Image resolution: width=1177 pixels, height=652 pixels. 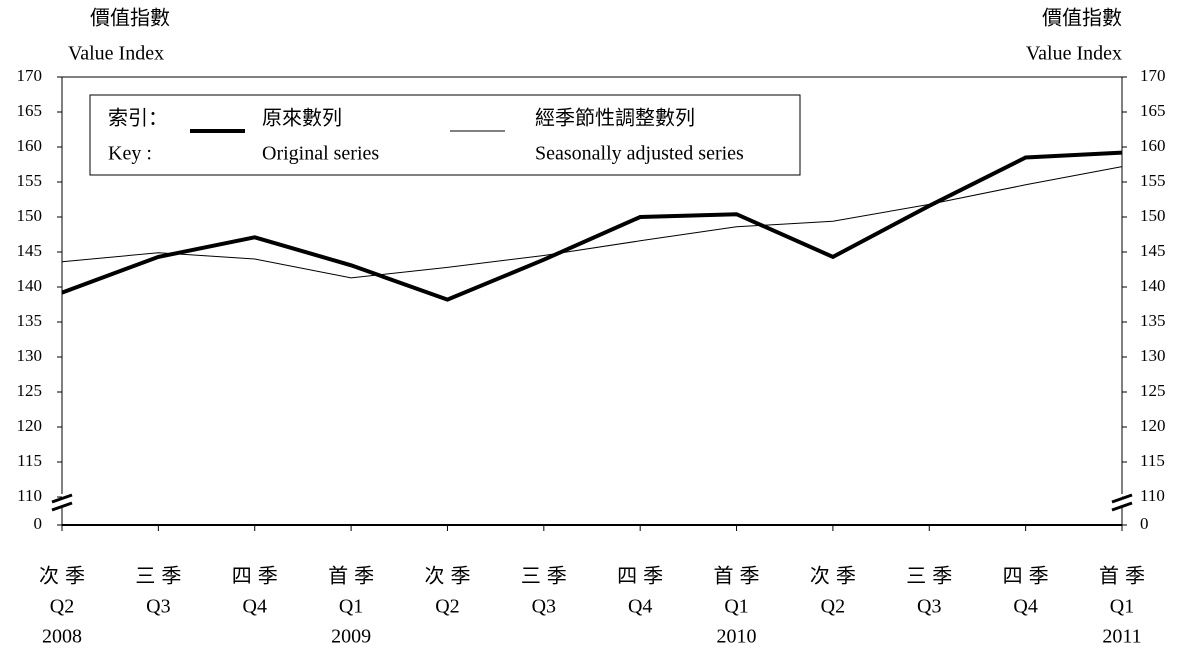 What do you see at coordinates (30, 355) in the screenshot?
I see `y-tick-label: 130` at bounding box center [30, 355].